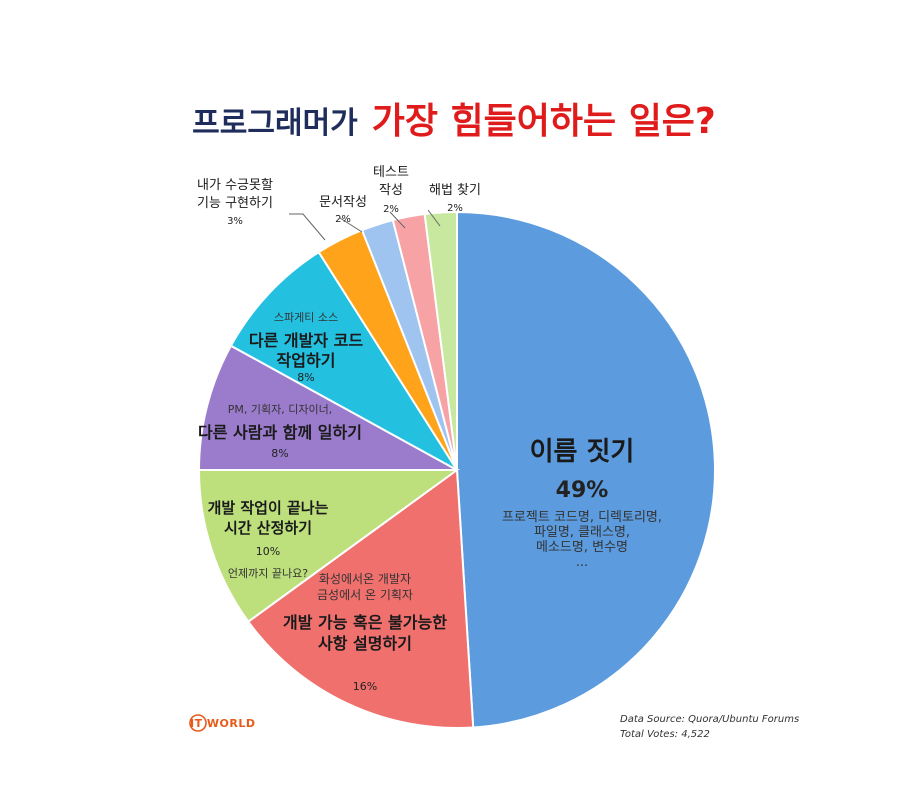  I want to click on chart-title: 프로그래머가 가장 힘들어하는 일은?, so click(454, 121).